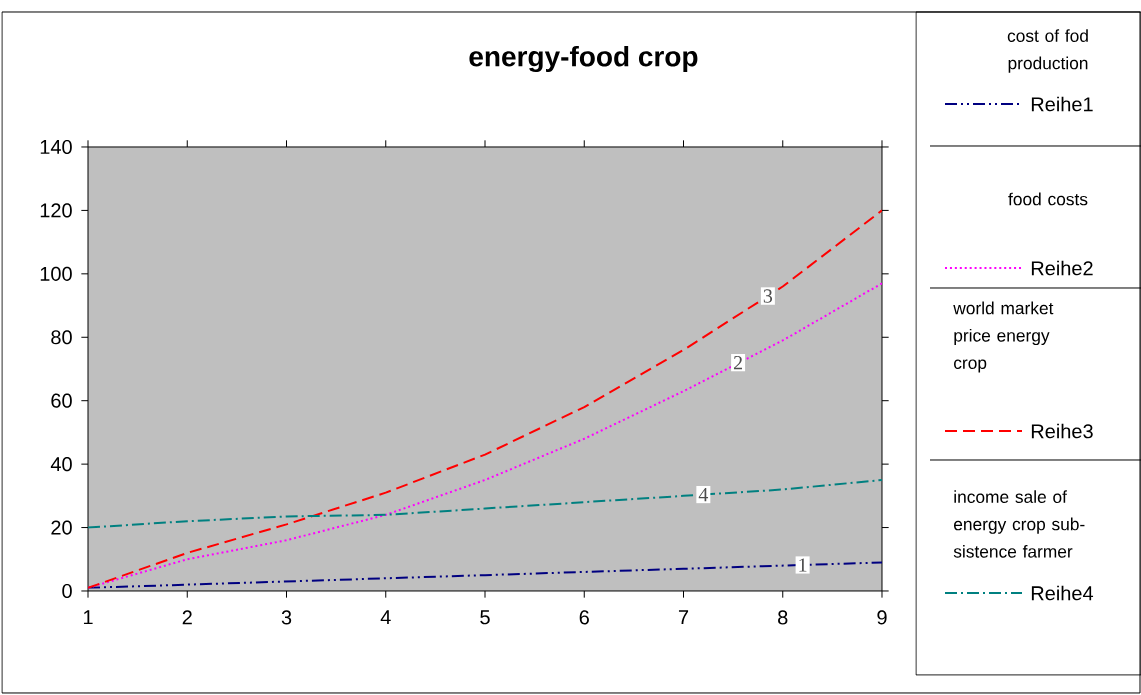 This screenshot has width=1141, height=695. I want to click on x-tick-label: 2, so click(187, 617).